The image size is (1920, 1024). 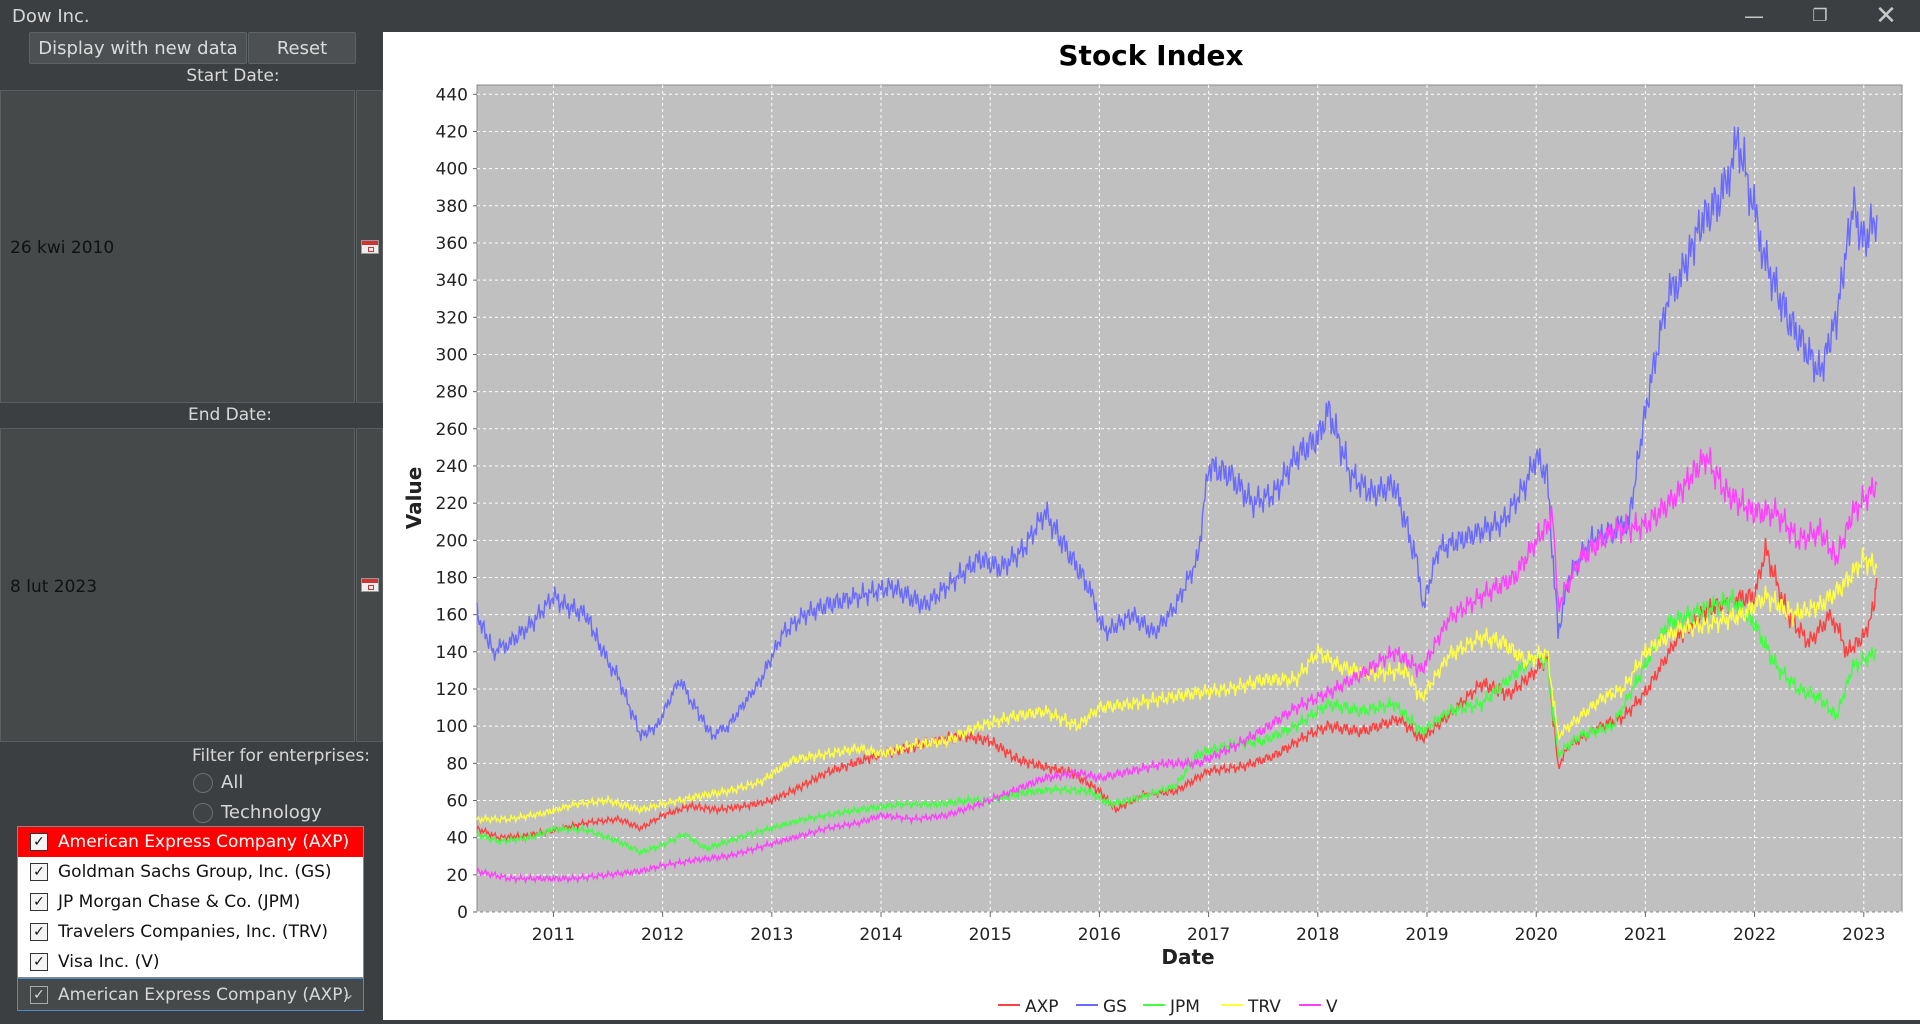 What do you see at coordinates (452, 653) in the screenshot?
I see `y-tick-label: 140` at bounding box center [452, 653].